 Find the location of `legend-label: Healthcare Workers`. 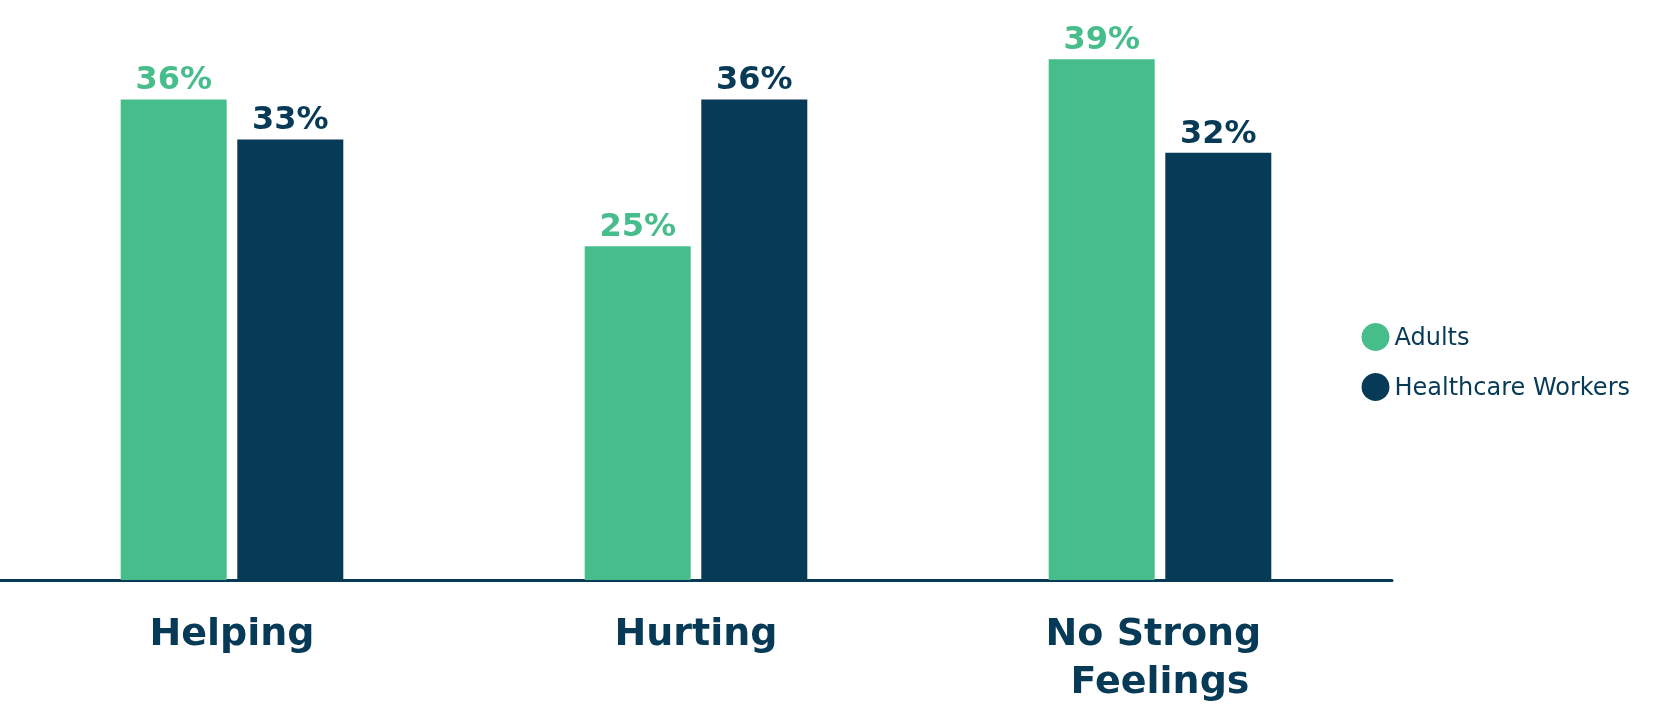

legend-label: Healthcare Workers is located at coordinates (1512, 387).